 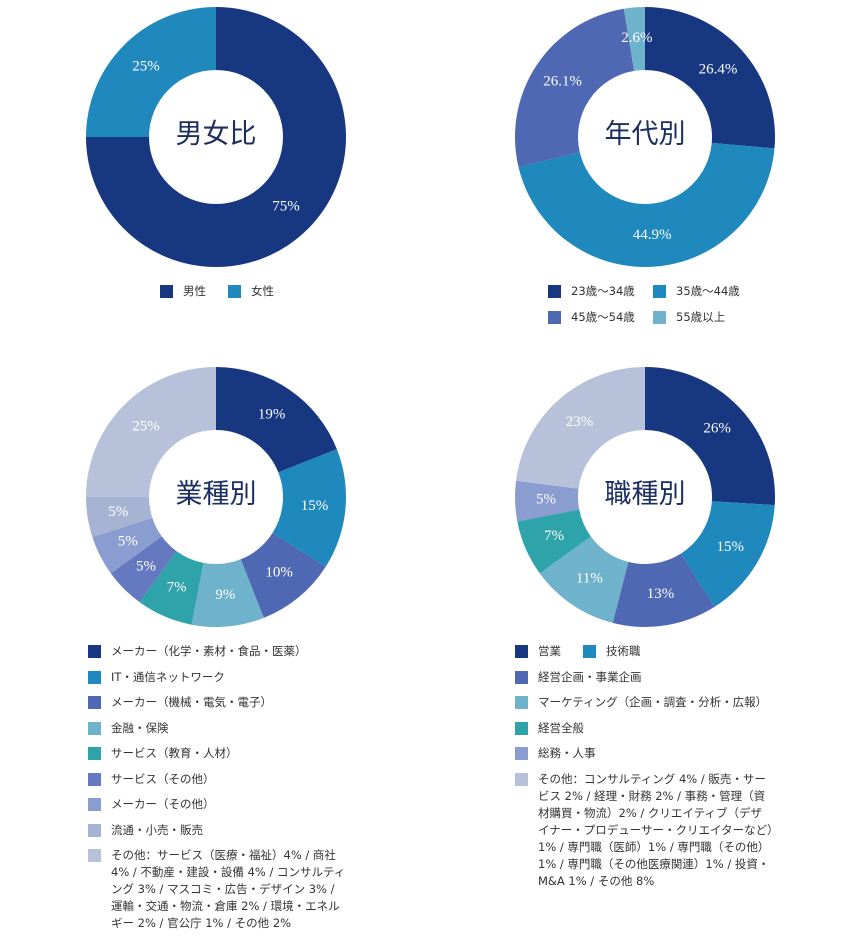 I want to click on slice-label: 9%, so click(x=225, y=595).